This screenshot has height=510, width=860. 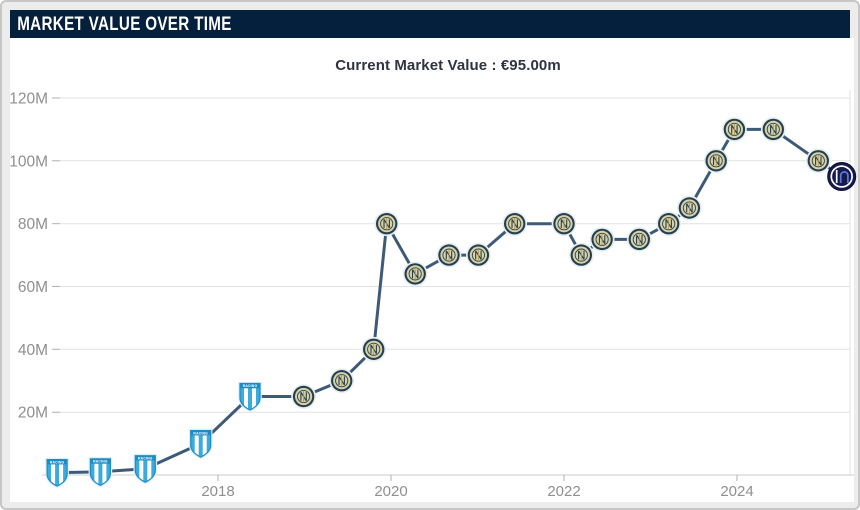 I want to click on section-title: MARKET VALUE OVER TIME, so click(x=124, y=24).